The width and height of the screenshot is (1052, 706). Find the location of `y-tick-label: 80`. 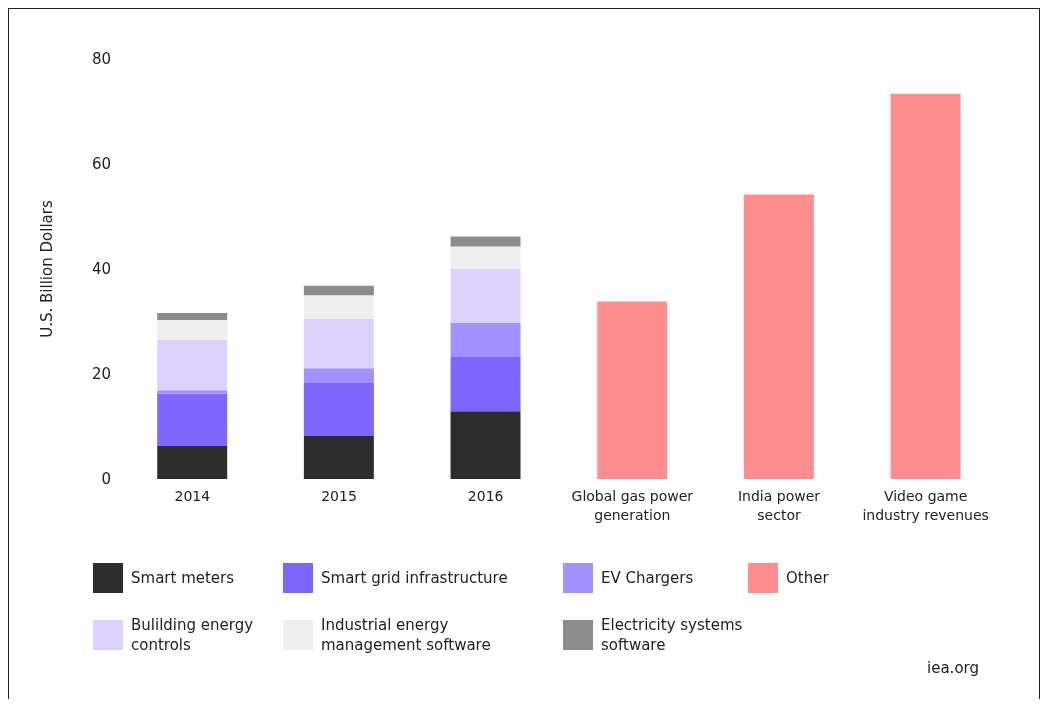

y-tick-label: 80 is located at coordinates (101, 59).